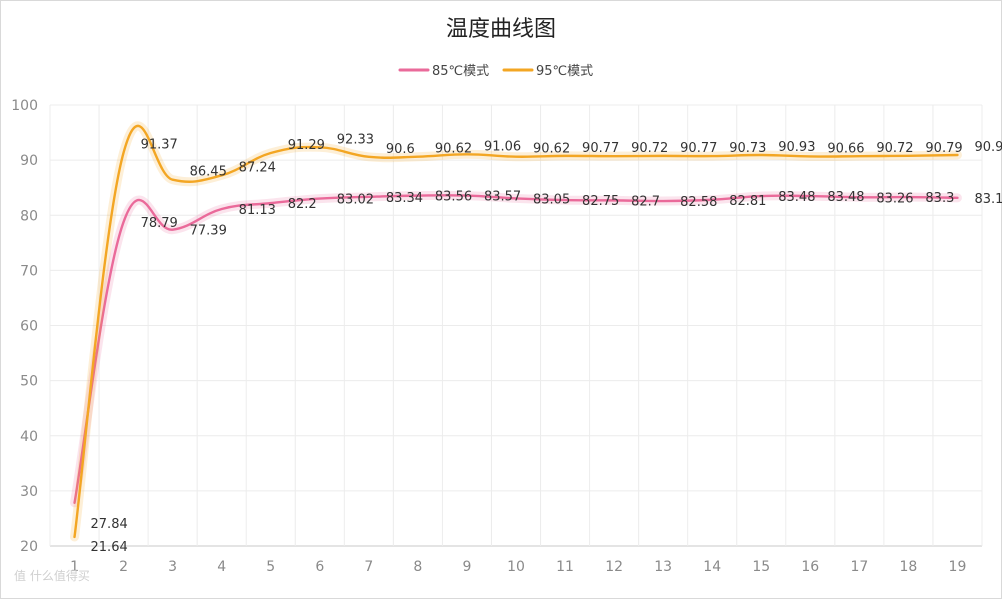 Image resolution: width=1002 pixels, height=599 pixels. I want to click on data-label: 83.56, so click(453, 197).